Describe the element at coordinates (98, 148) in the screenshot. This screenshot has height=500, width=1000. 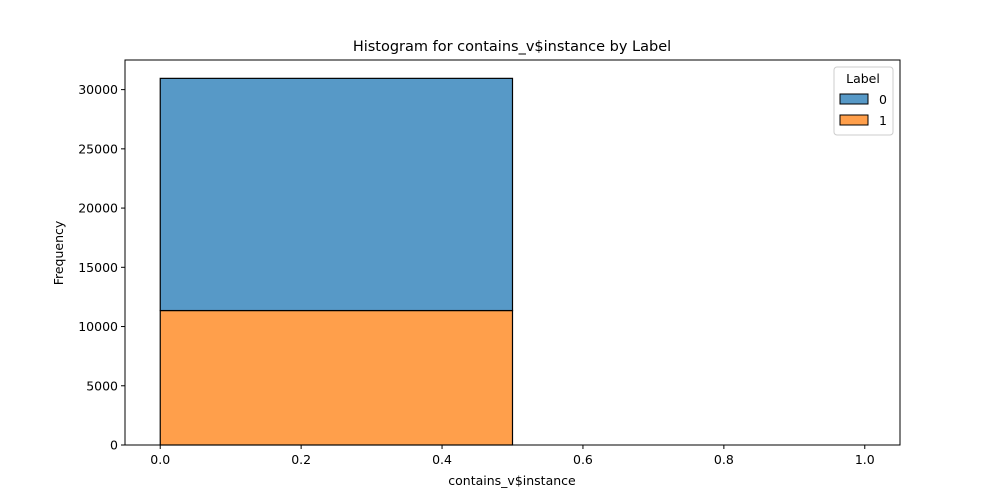
I see `y-tick-label: 25000` at that location.